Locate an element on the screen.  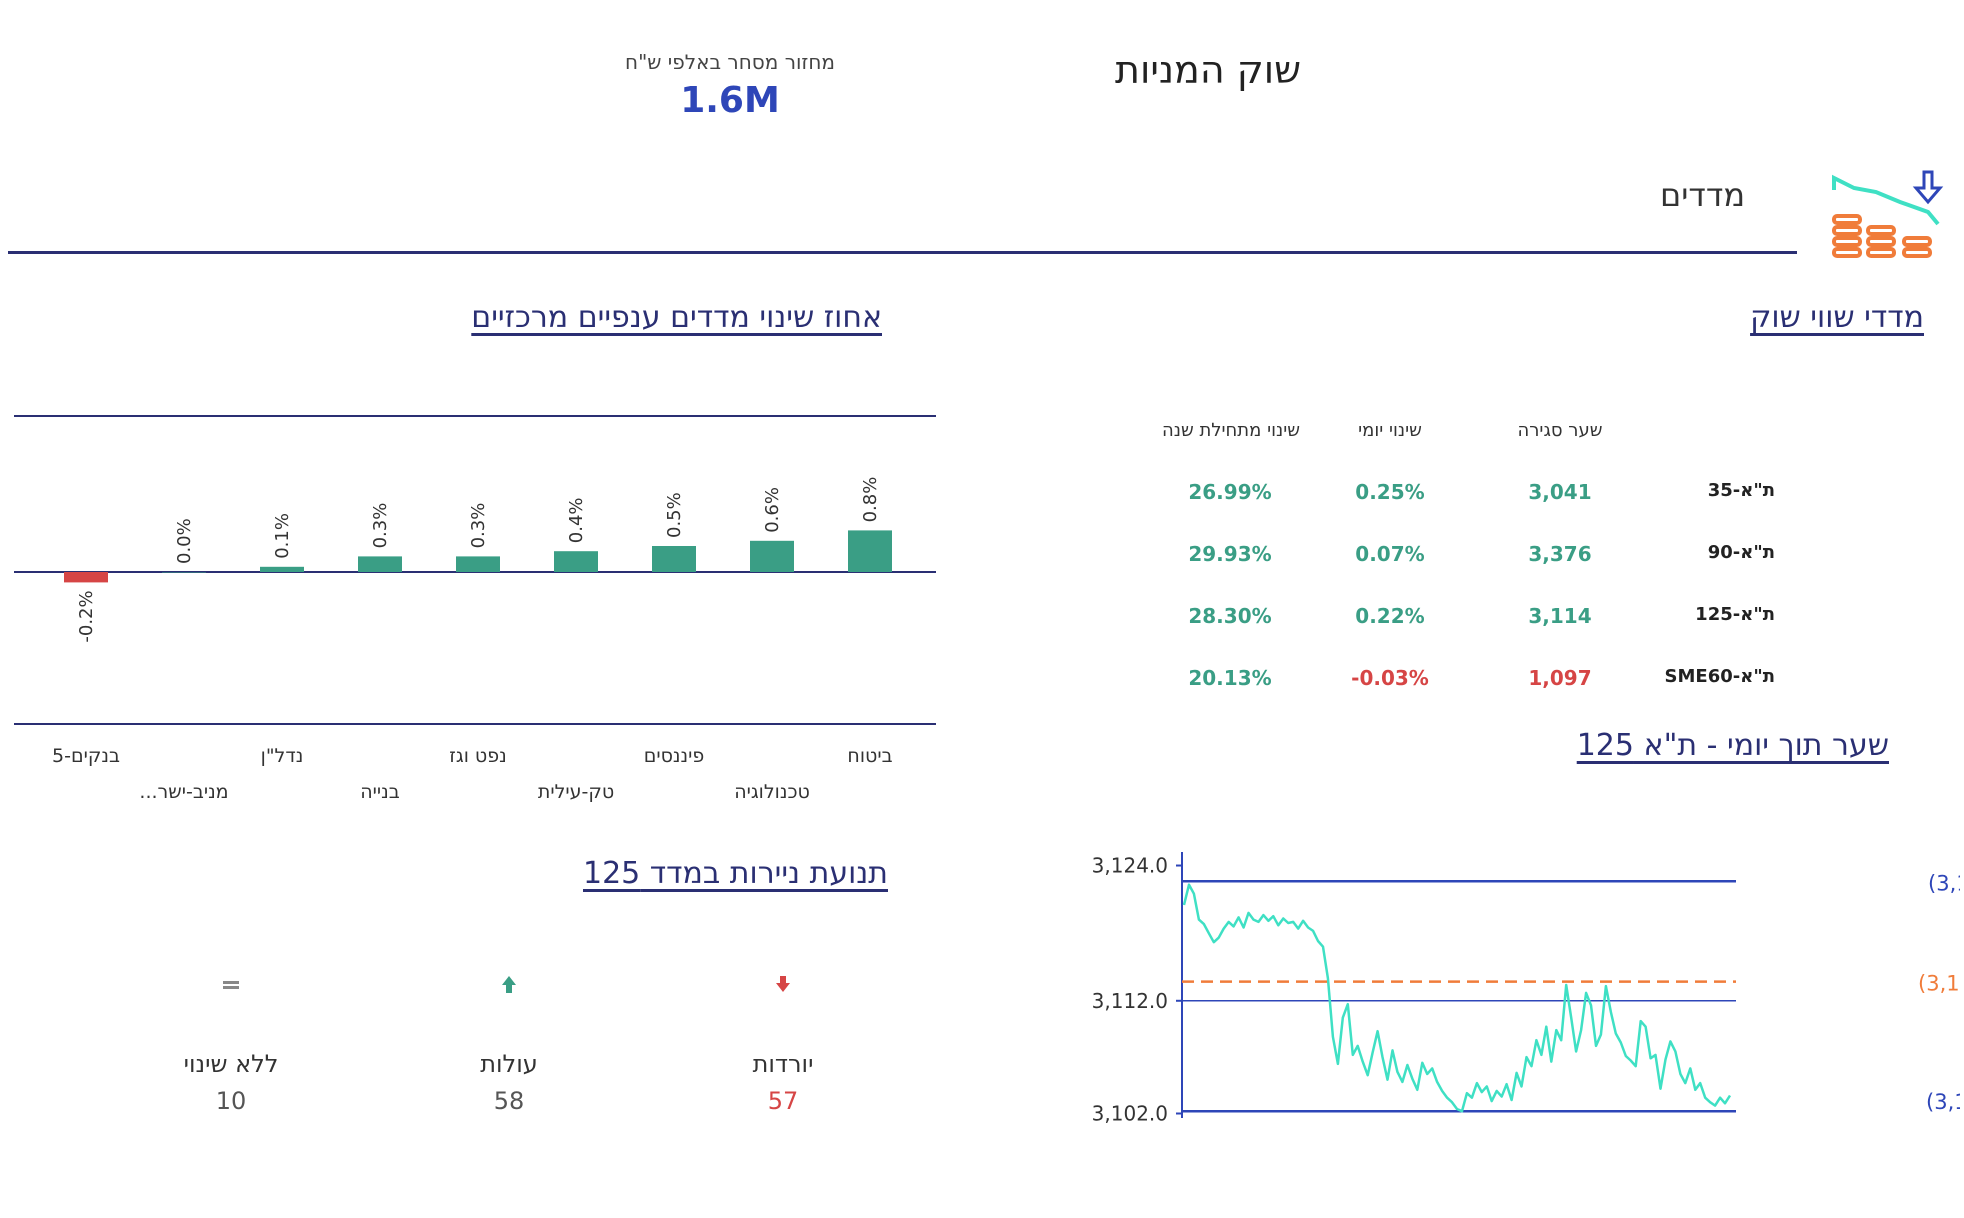
intraday-chart-title: שער תוך יומי - ת"א 125 is located at coordinates (1732, 745).